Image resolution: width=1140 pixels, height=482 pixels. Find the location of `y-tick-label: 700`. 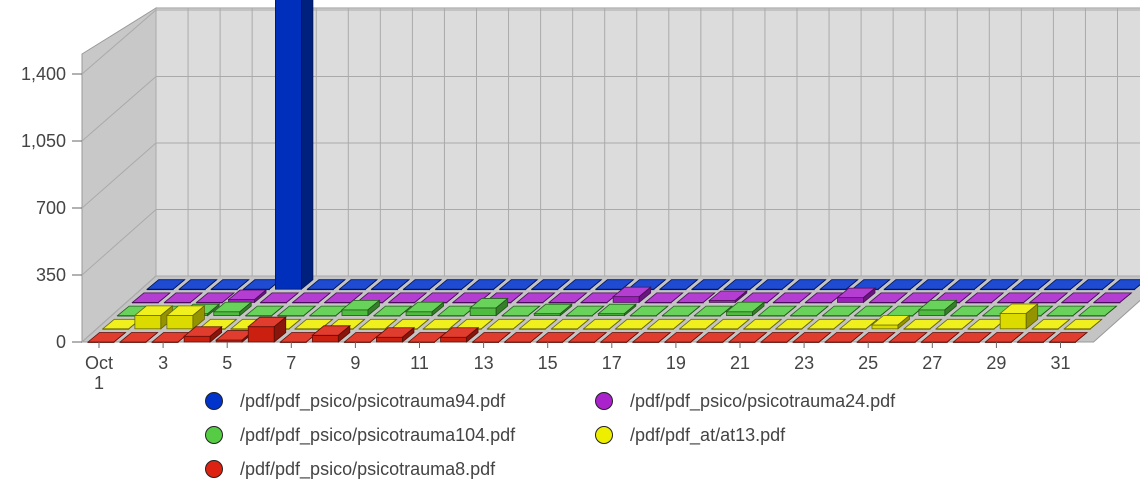

y-tick-label: 700 is located at coordinates (51, 208).